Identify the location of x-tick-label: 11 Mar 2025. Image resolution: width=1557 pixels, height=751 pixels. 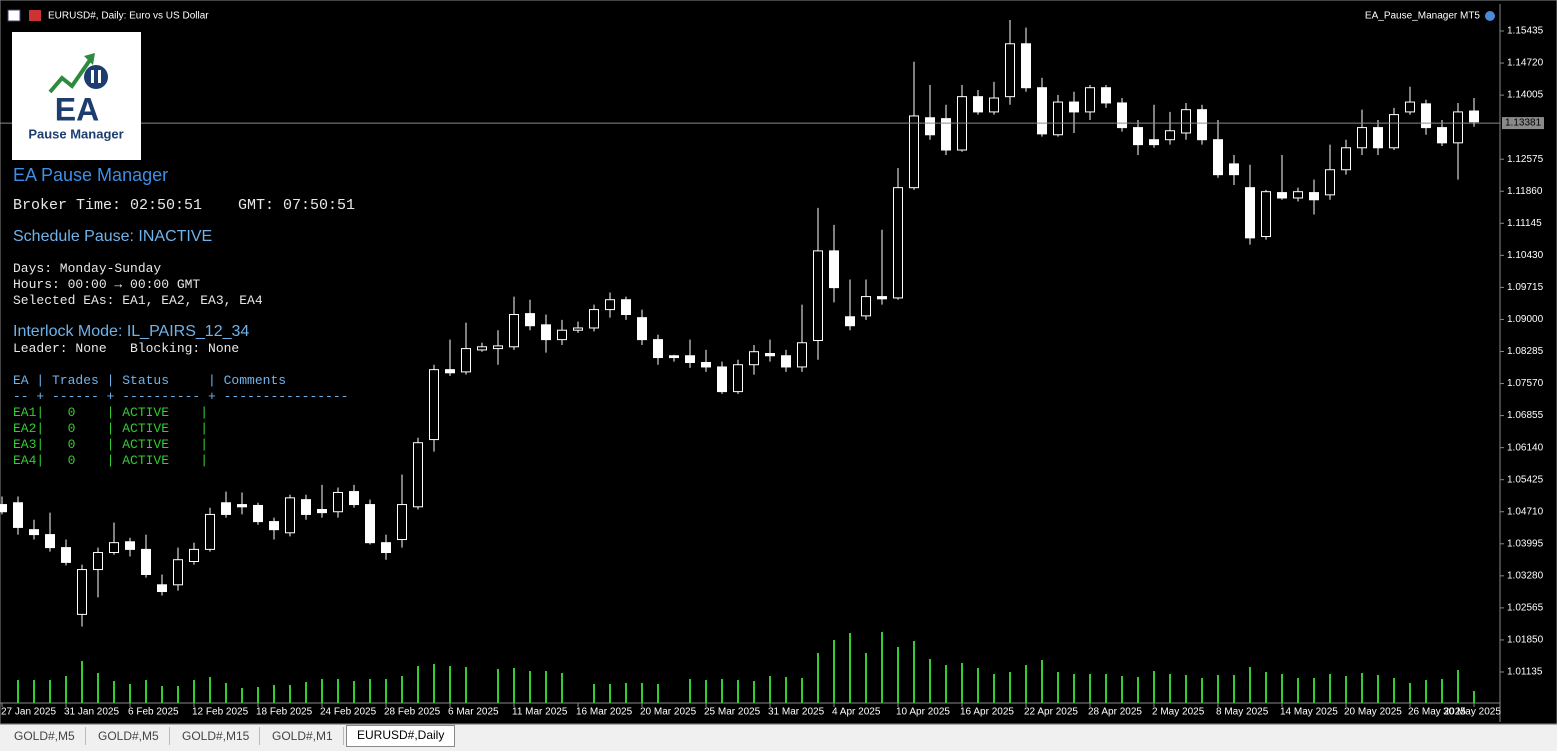
(540, 712).